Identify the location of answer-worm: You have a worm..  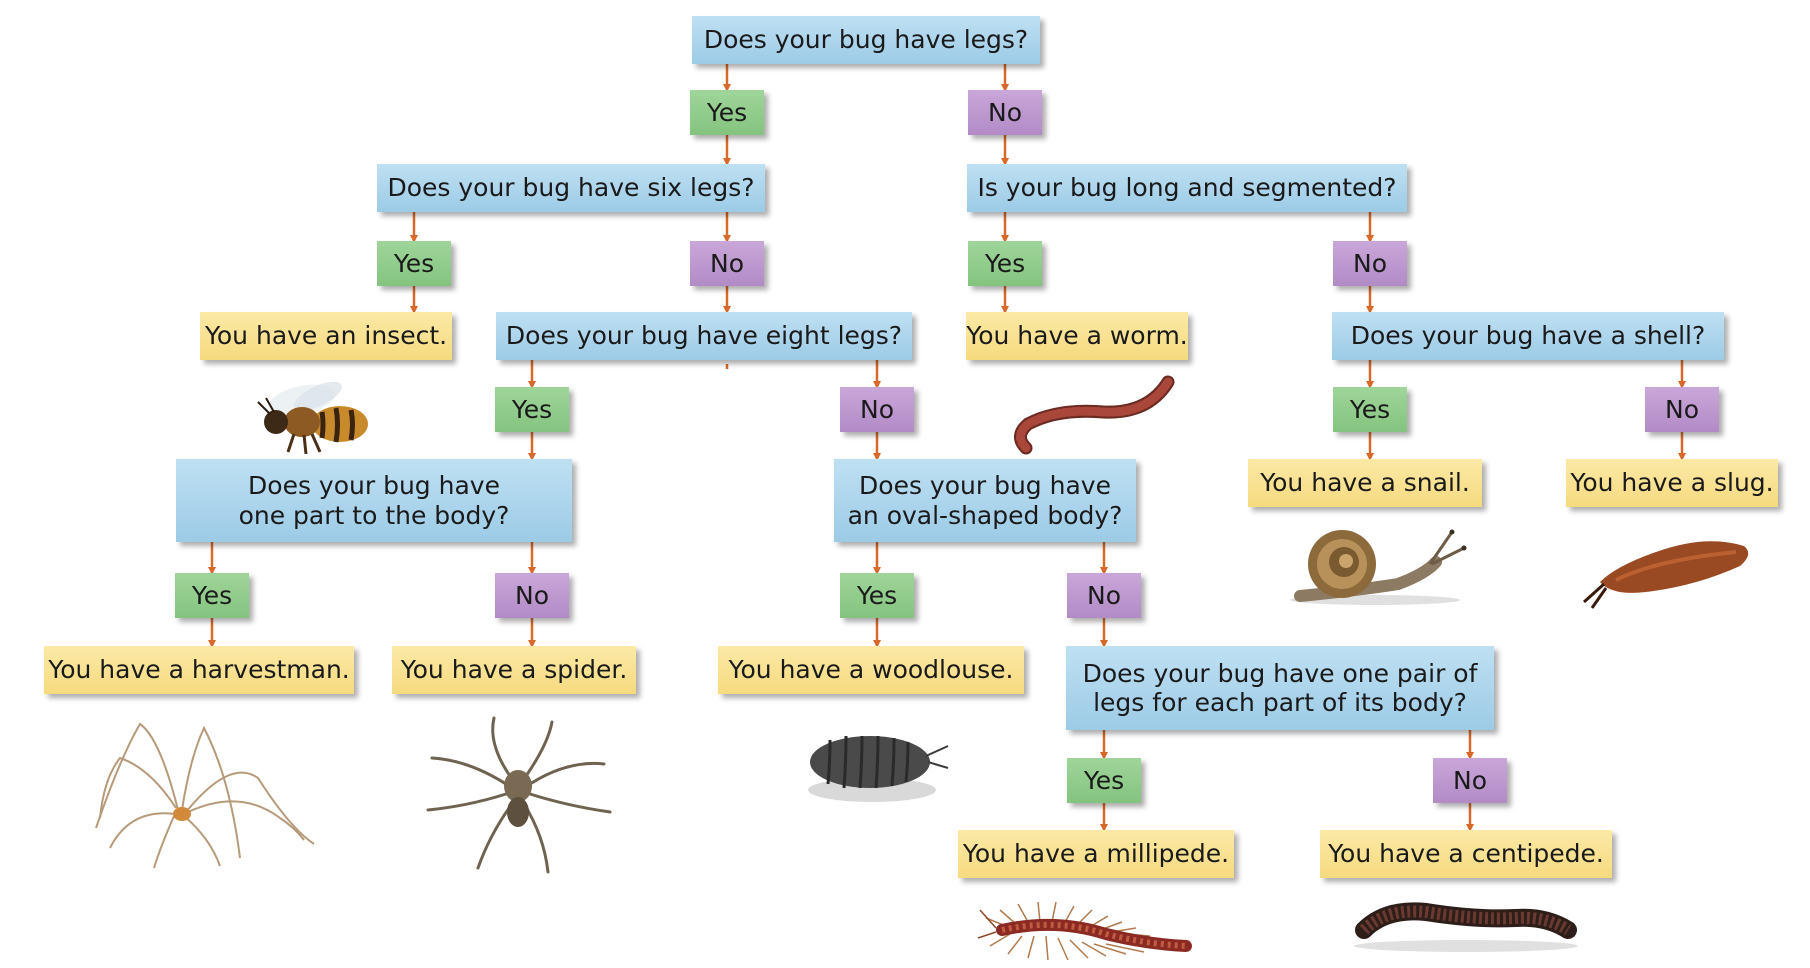
(1077, 336).